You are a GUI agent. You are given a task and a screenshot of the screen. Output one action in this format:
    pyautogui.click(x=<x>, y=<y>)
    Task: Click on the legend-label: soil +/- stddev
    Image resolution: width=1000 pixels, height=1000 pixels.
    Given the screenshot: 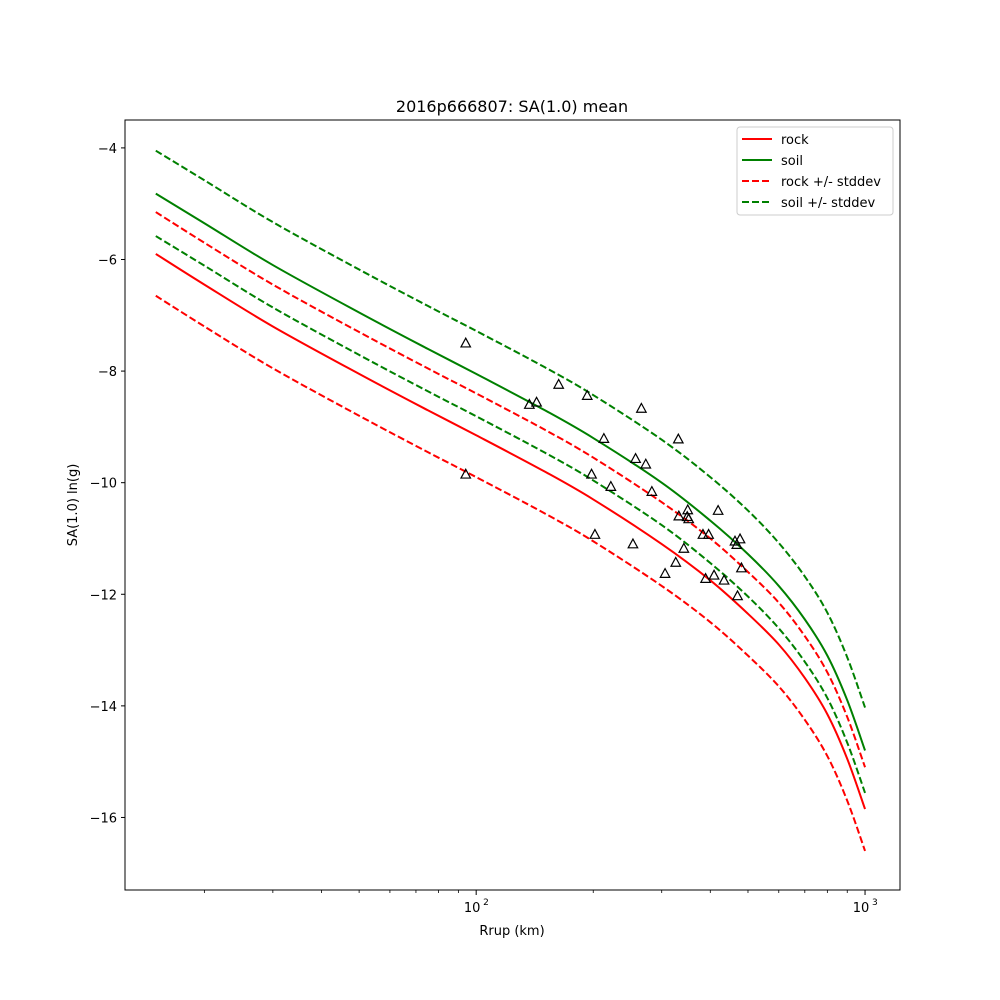 What is the action you would take?
    pyautogui.click(x=828, y=203)
    